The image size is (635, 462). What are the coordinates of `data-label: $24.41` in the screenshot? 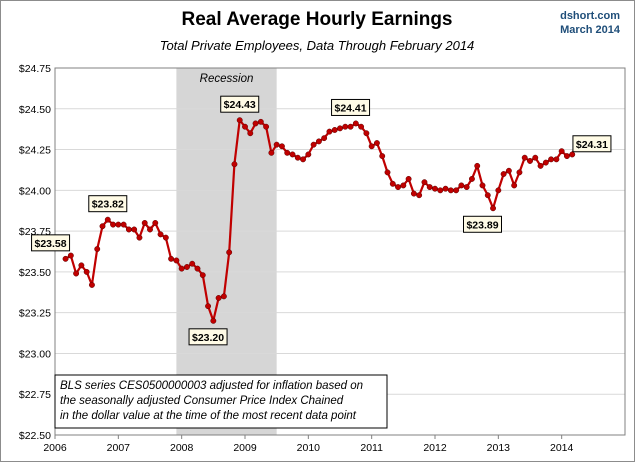 It's located at (351, 107).